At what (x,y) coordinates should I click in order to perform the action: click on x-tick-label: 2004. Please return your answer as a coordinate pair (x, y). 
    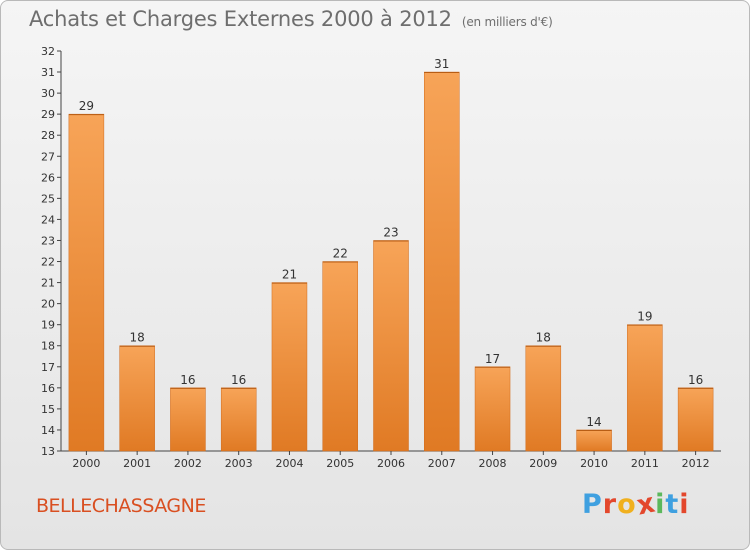
    Looking at the image, I should click on (289, 463).